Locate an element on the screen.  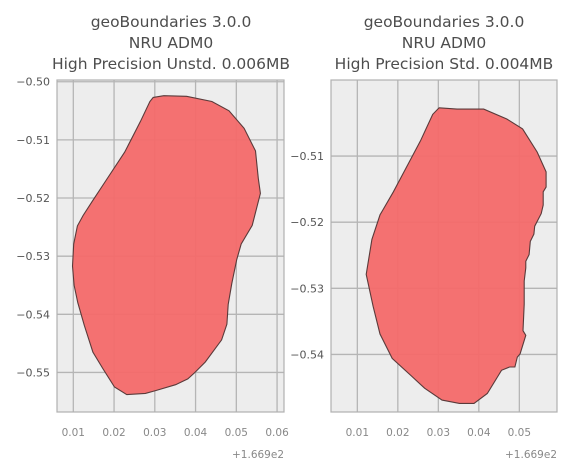
left-x-offset-label: +1.669e2 is located at coordinates (258, 455).